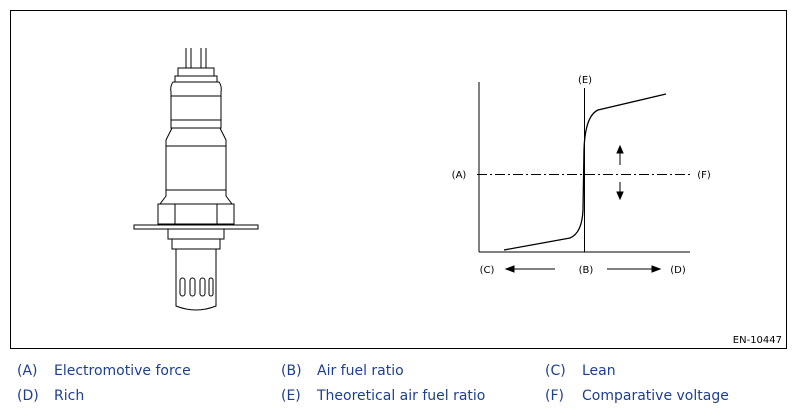  Describe the element at coordinates (360, 371) in the screenshot. I see `legend-text: Air fuel ratio` at that location.